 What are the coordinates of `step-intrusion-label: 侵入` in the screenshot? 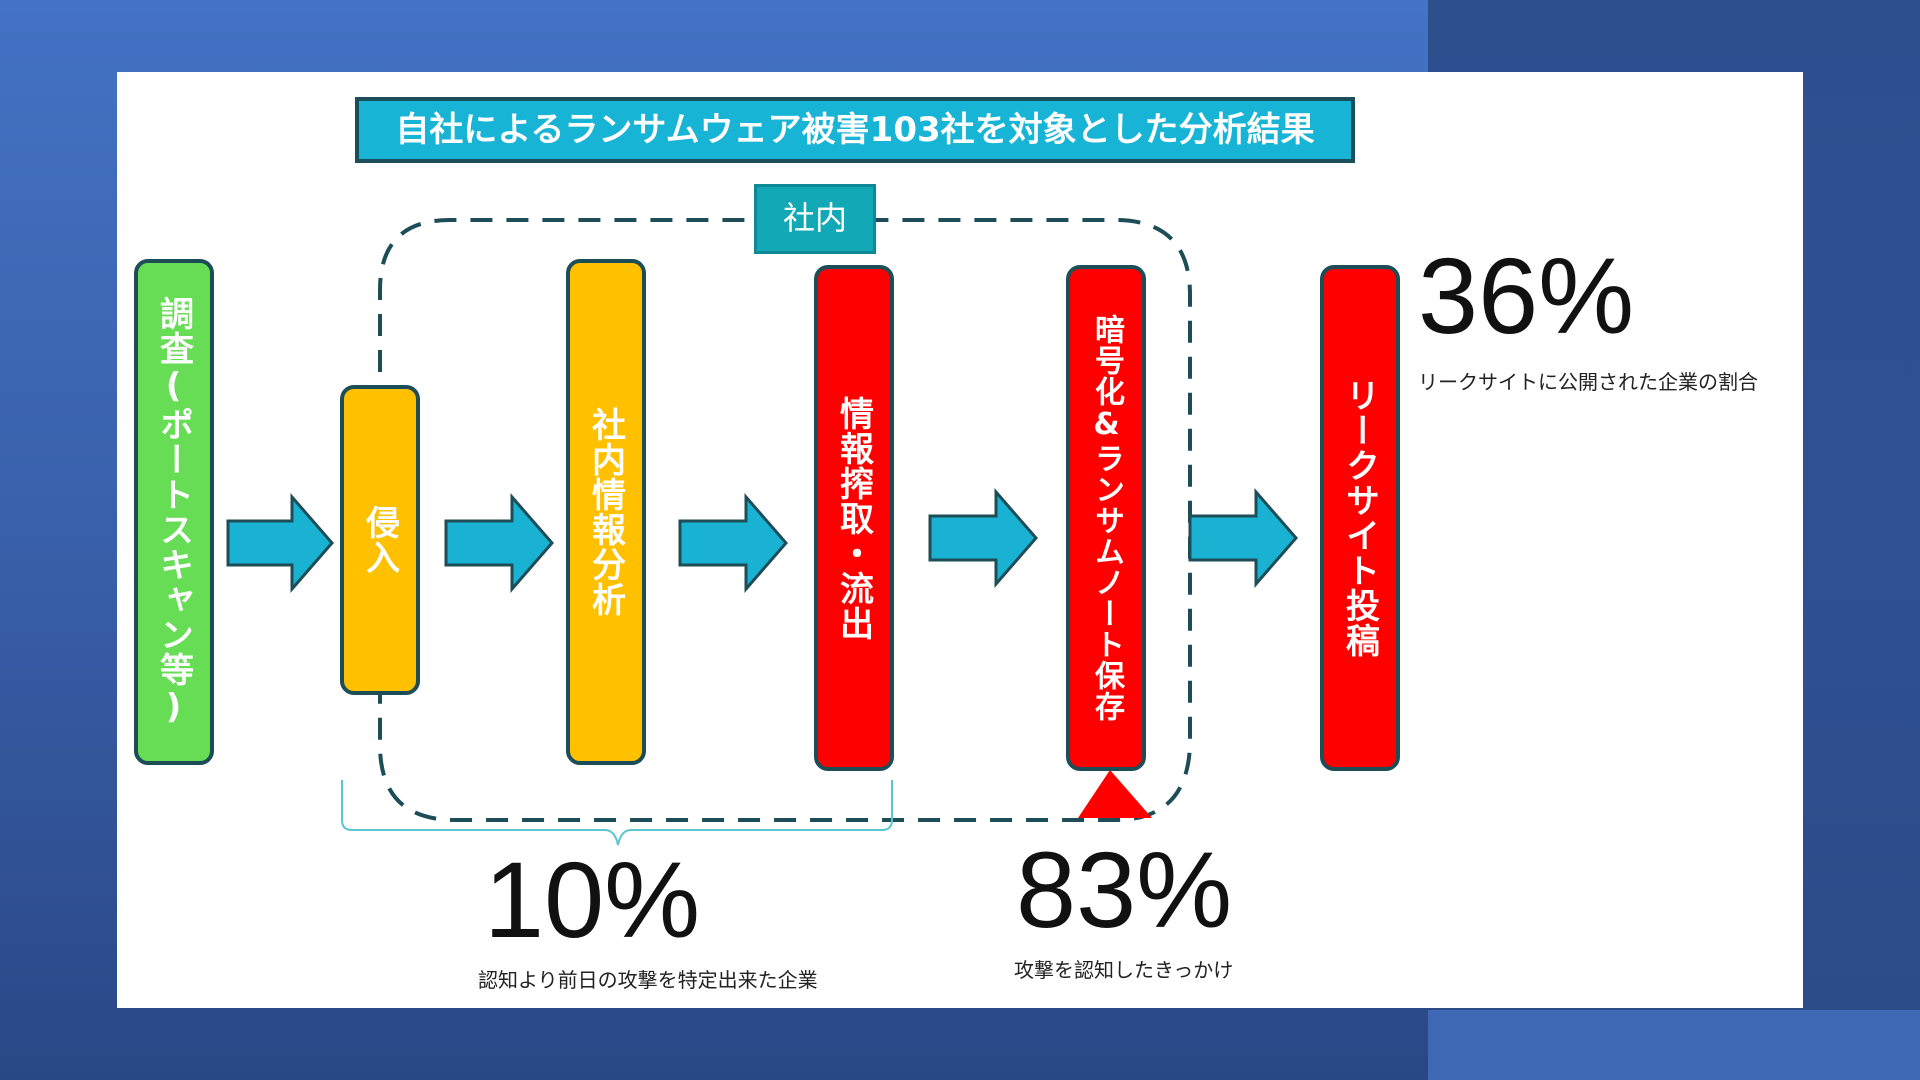 It's located at (379, 540).